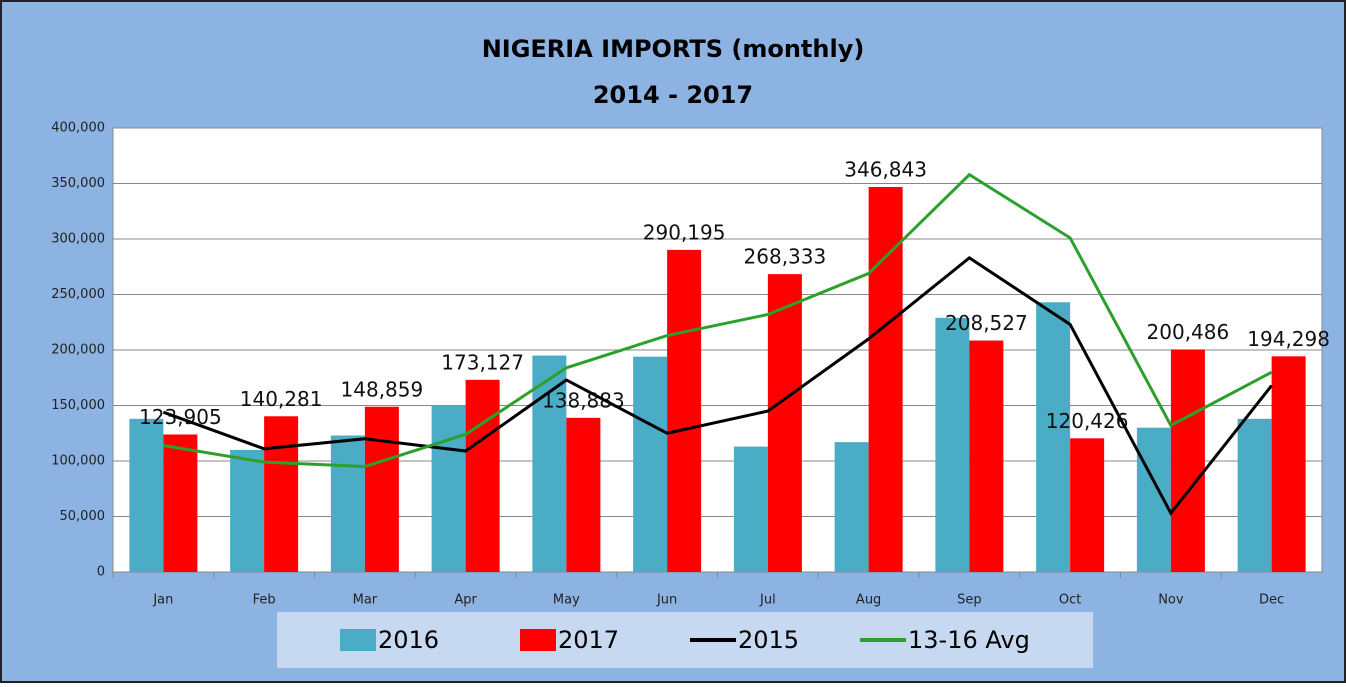  What do you see at coordinates (588, 640) in the screenshot?
I see `legend-label: 2017` at bounding box center [588, 640].